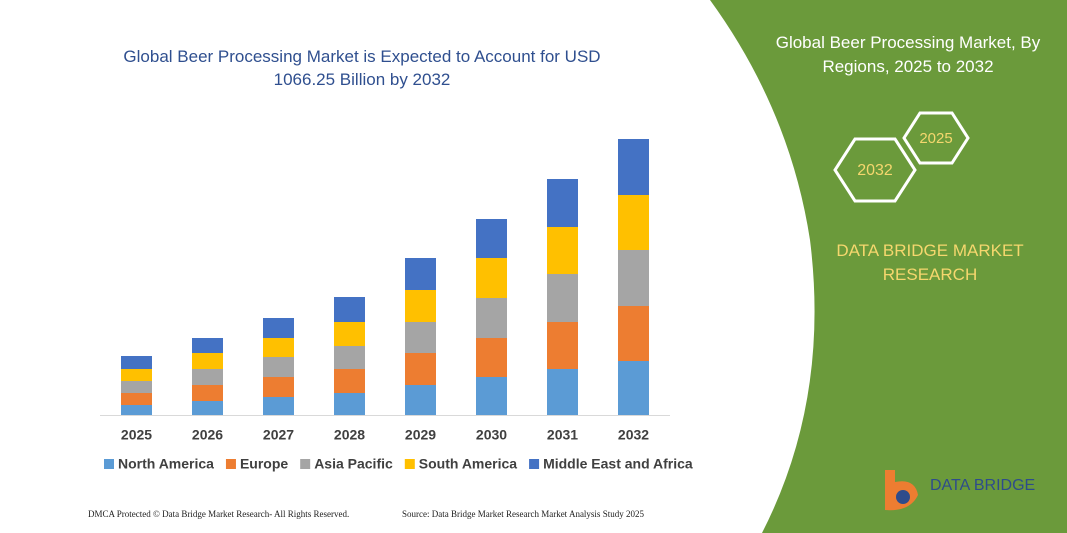 Image resolution: width=1067 pixels, height=533 pixels. Describe the element at coordinates (929, 262) in the screenshot. I see `panel-brand: DATA BRIDGE MARKET RESEARCH` at that location.